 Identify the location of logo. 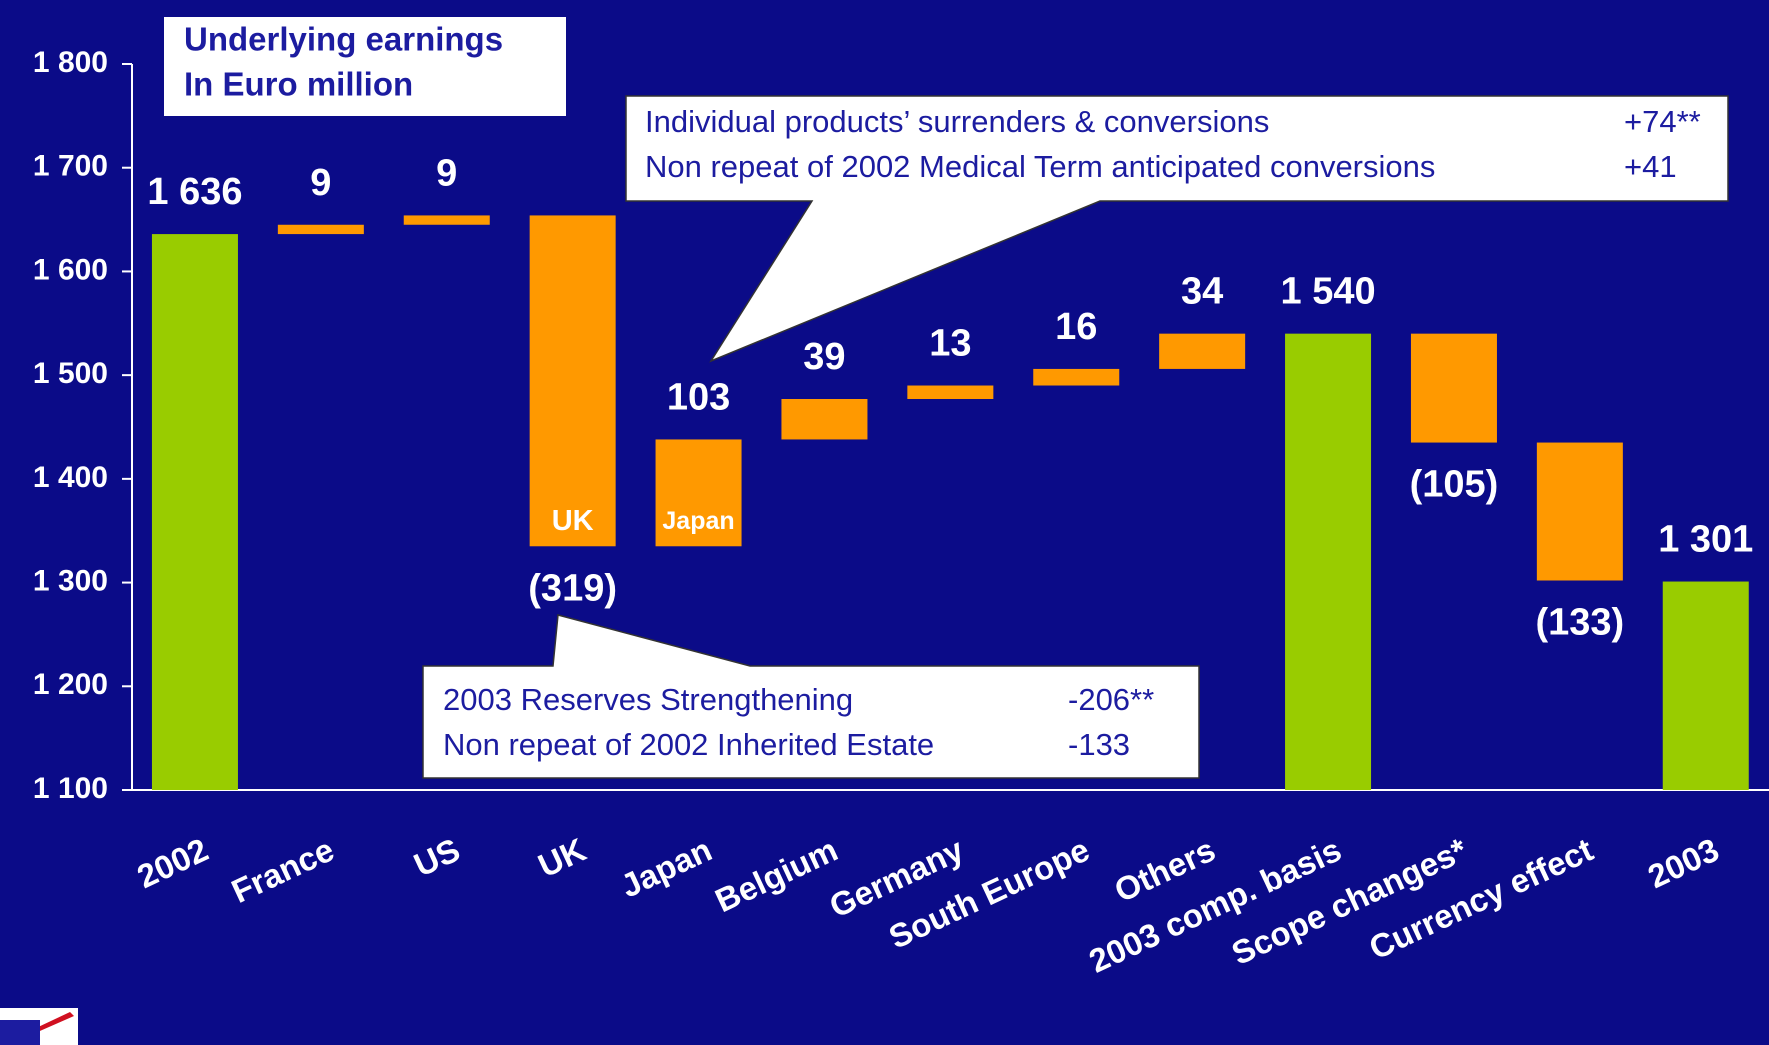
(39, 1026).